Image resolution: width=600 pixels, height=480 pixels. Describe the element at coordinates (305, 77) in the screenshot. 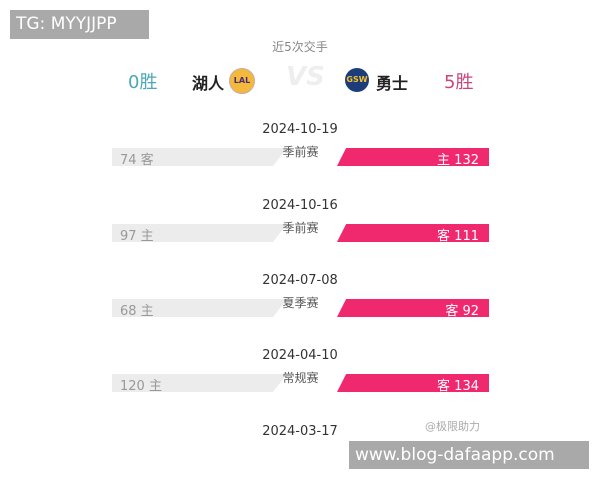

I see `vs-icon: VS` at that location.